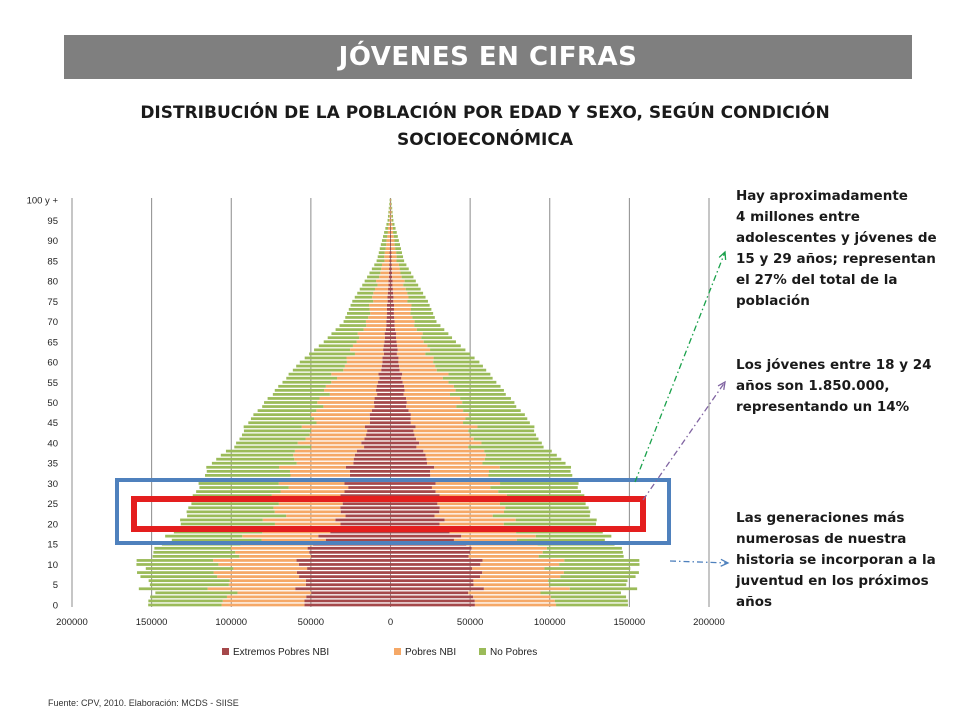 The image size is (960, 720). Describe the element at coordinates (836, 238) in the screenshot. I see `annotation-1-line-3: adolescentes y jóvenes de` at that location.